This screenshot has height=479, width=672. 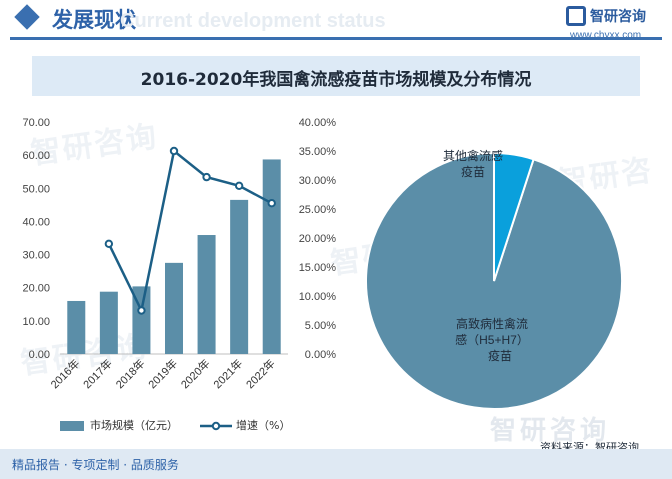 What do you see at coordinates (130, 373) in the screenshot?
I see `x-axis-tick-label: 2018年` at bounding box center [130, 373].